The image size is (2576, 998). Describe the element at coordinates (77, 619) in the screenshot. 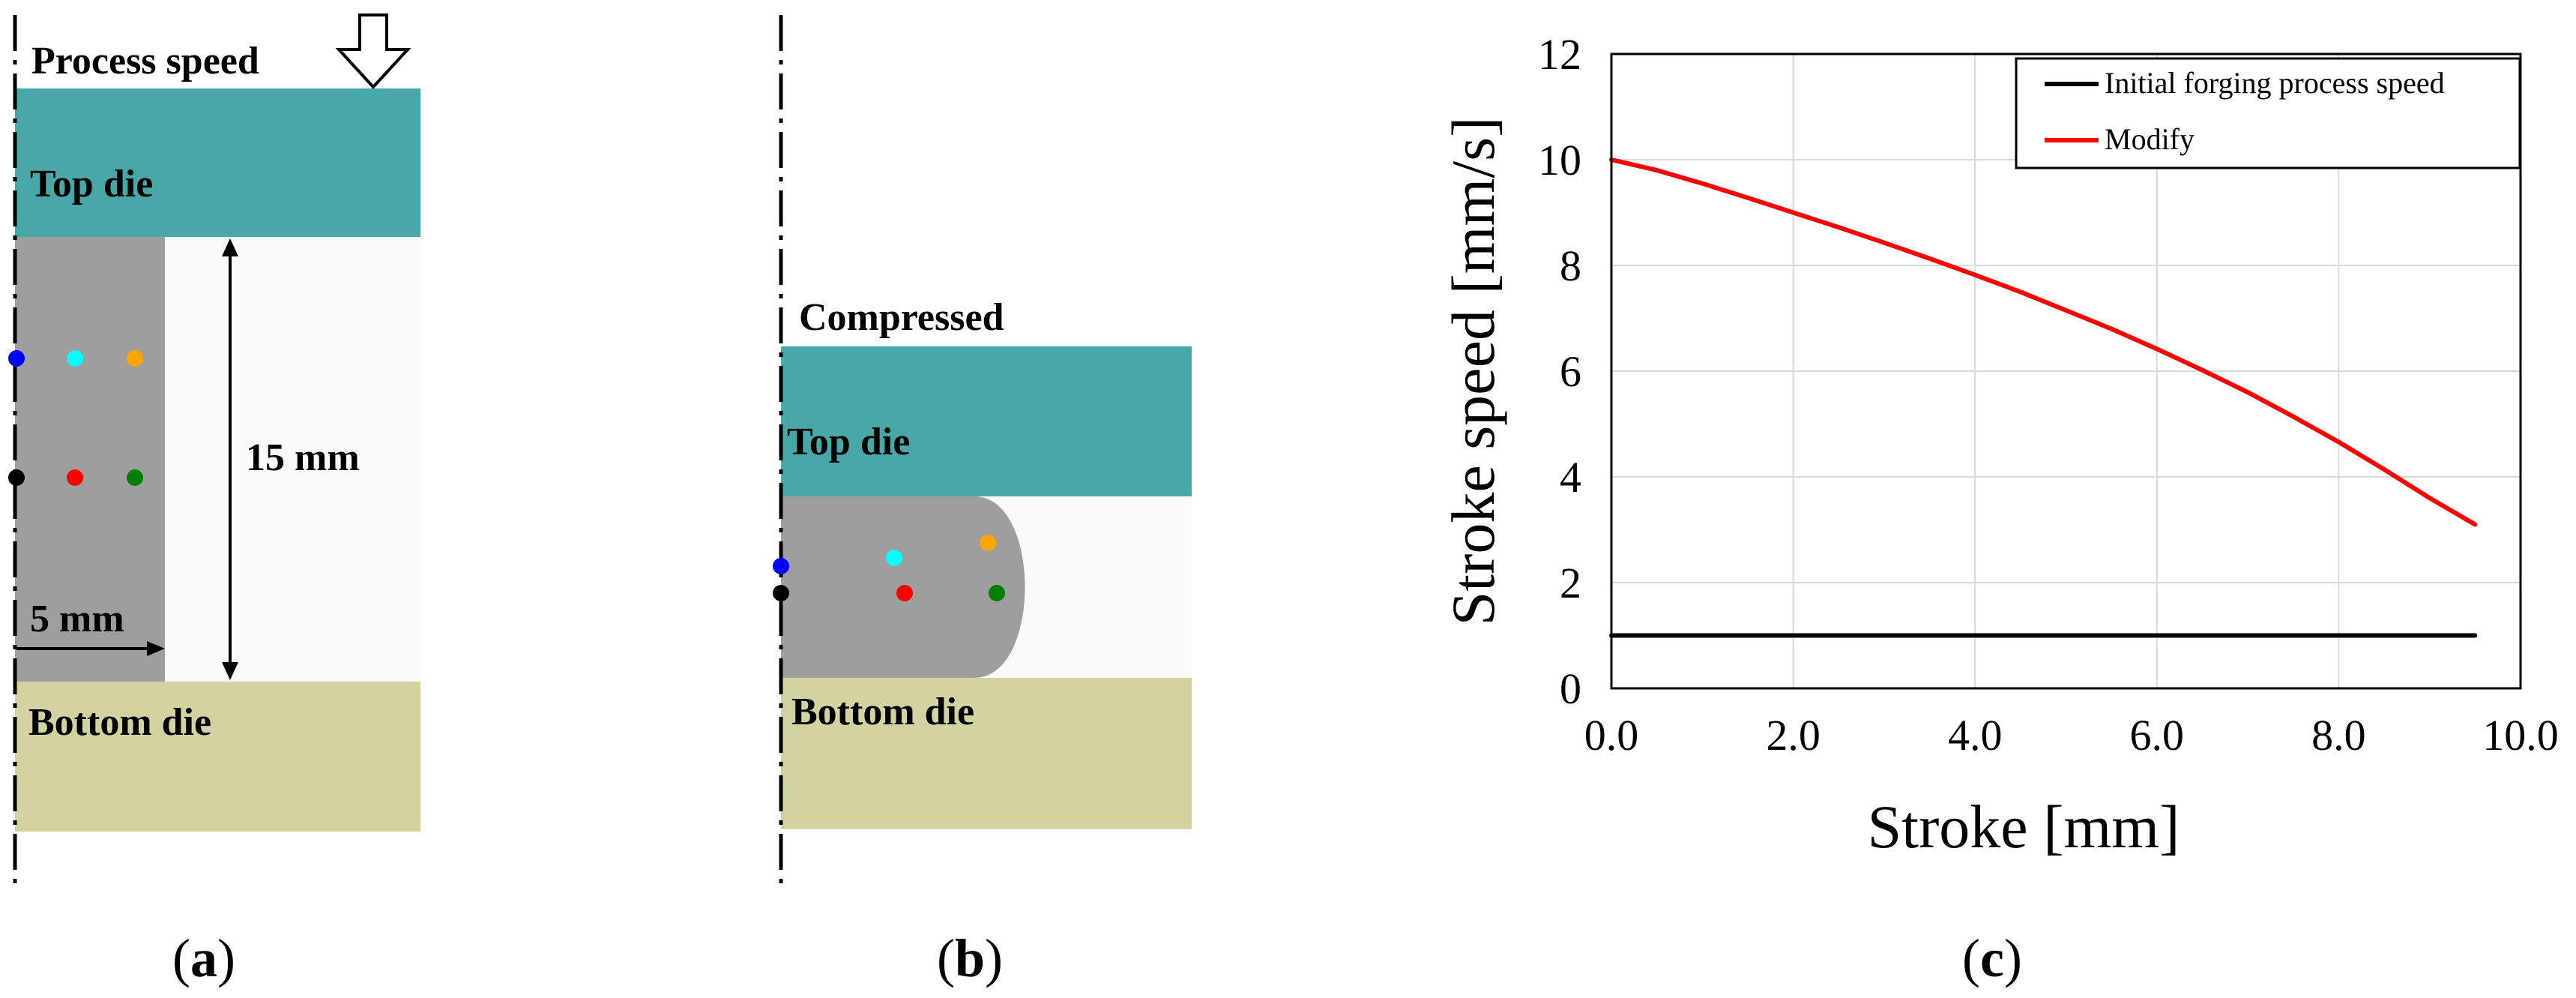

I see `panel-a-radius-label: 5 mm` at that location.